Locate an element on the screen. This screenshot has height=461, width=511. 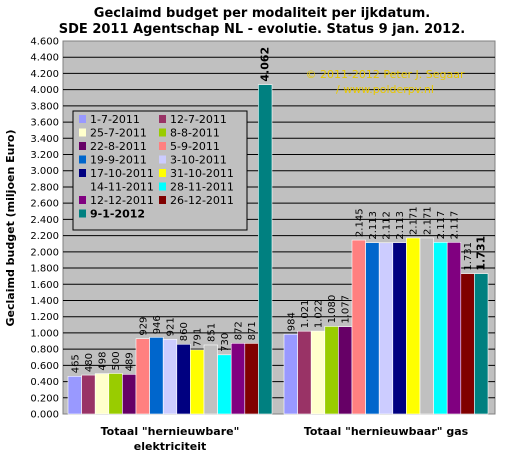
y-tick-label: 1.600 is located at coordinates (44, 285).